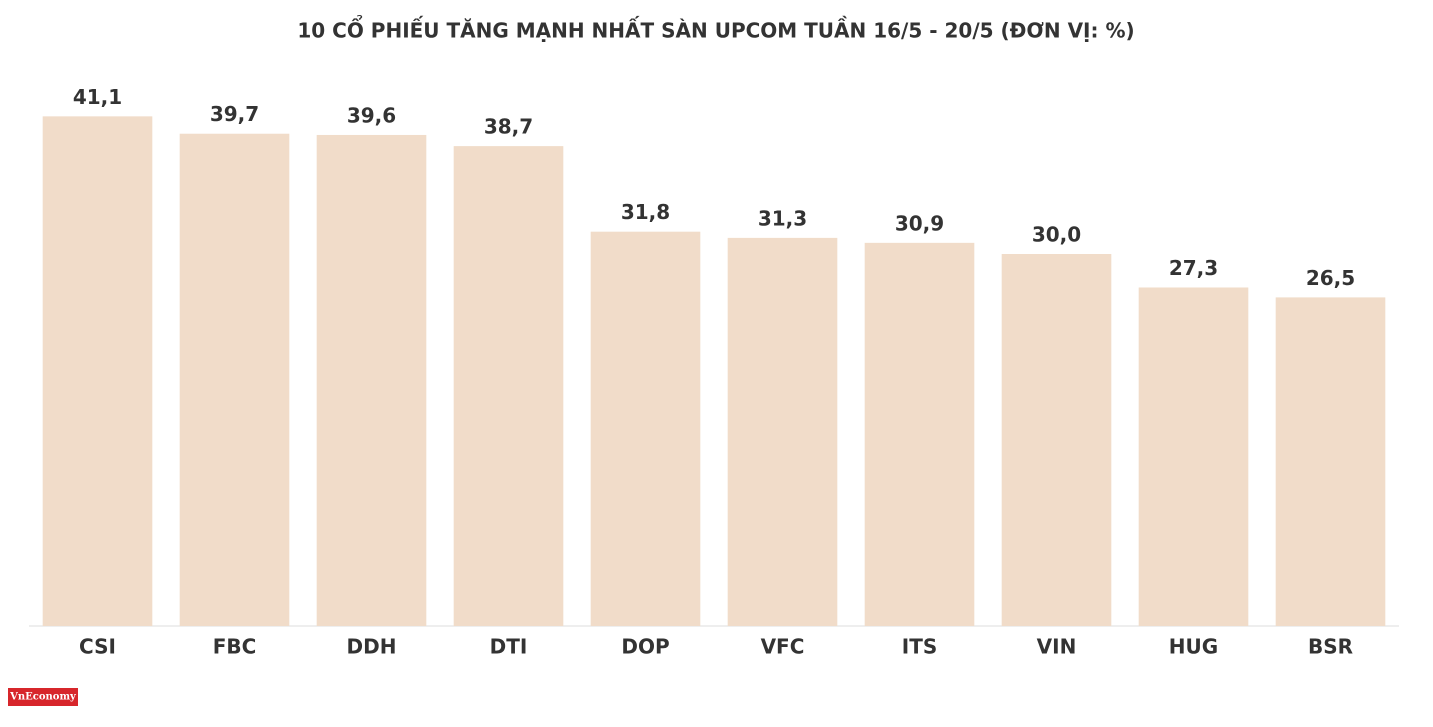  Describe the element at coordinates (97, 647) in the screenshot. I see `x-tick-label: CSI` at that location.